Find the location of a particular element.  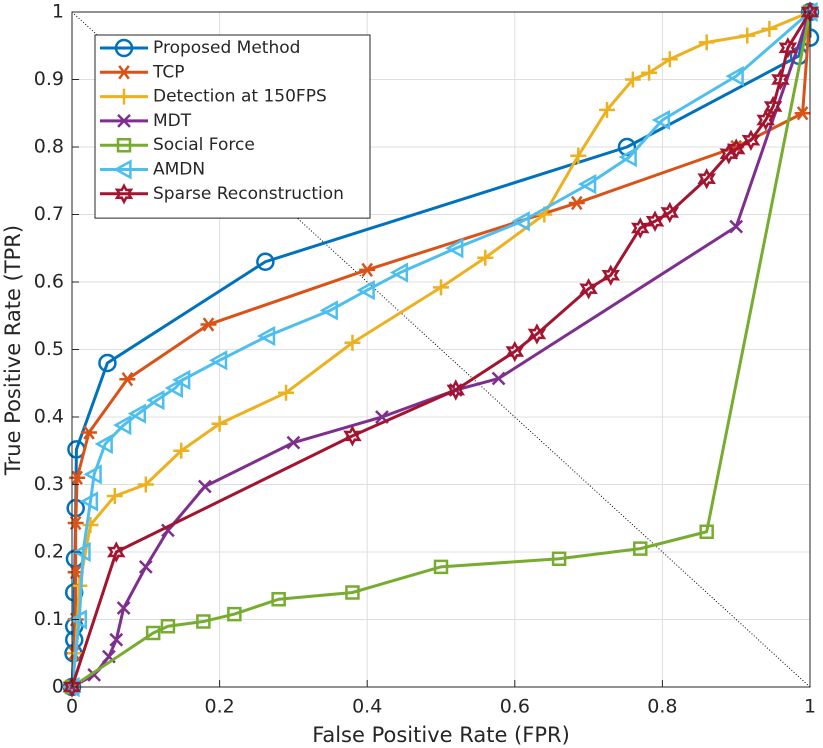

legend-label: Detection at 150FPS is located at coordinates (240, 97).